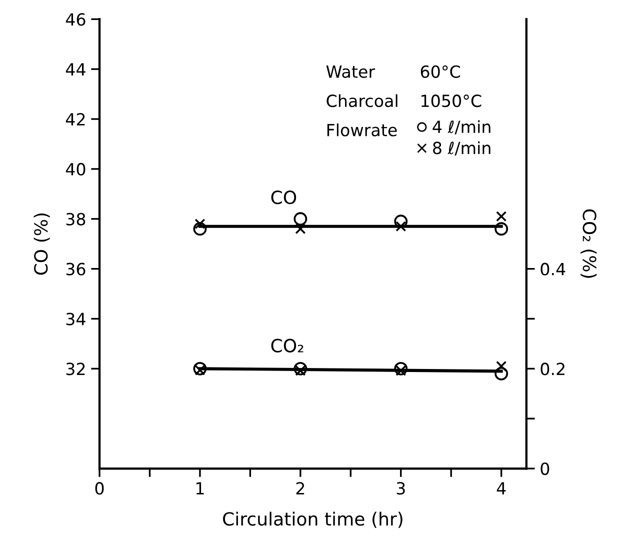  Describe the element at coordinates (362, 101) in the screenshot. I see `annotation: Charcoal` at that location.